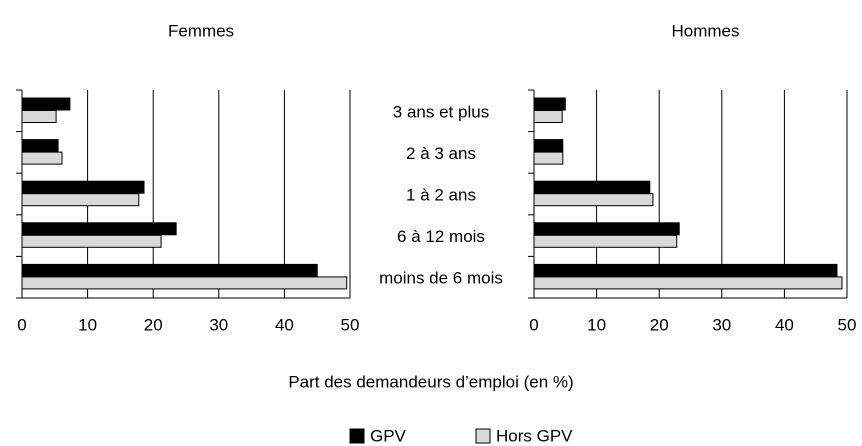 This screenshot has width=862, height=446. I want to click on legend-label: GPV, so click(388, 435).